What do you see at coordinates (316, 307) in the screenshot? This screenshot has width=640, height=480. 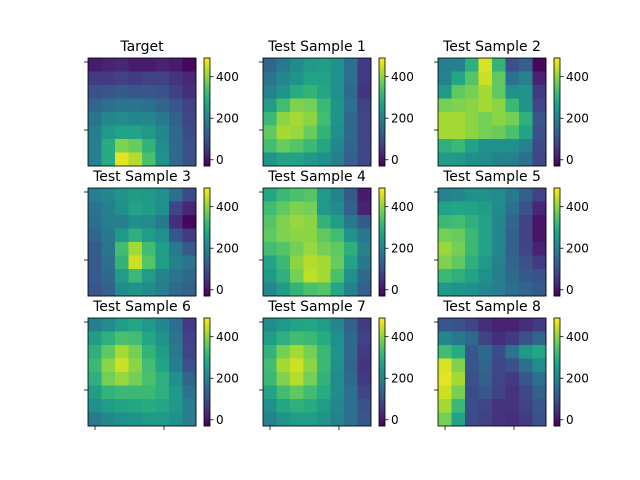 I see `panel-title: Test Sample 7` at bounding box center [316, 307].